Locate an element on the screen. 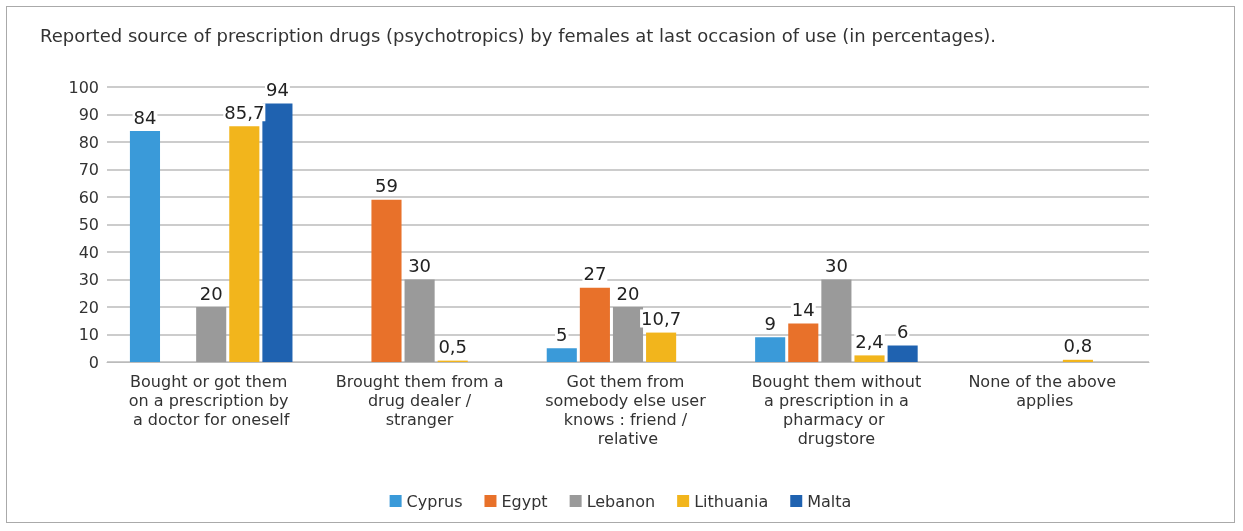 This screenshot has width=1243, height=531. x-tick-label: Brought them from a drug dealer / stranger is located at coordinates (419, 400).